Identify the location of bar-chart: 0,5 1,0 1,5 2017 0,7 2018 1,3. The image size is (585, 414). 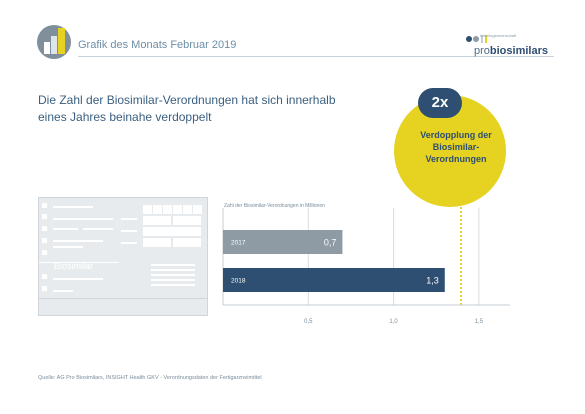
(366, 266).